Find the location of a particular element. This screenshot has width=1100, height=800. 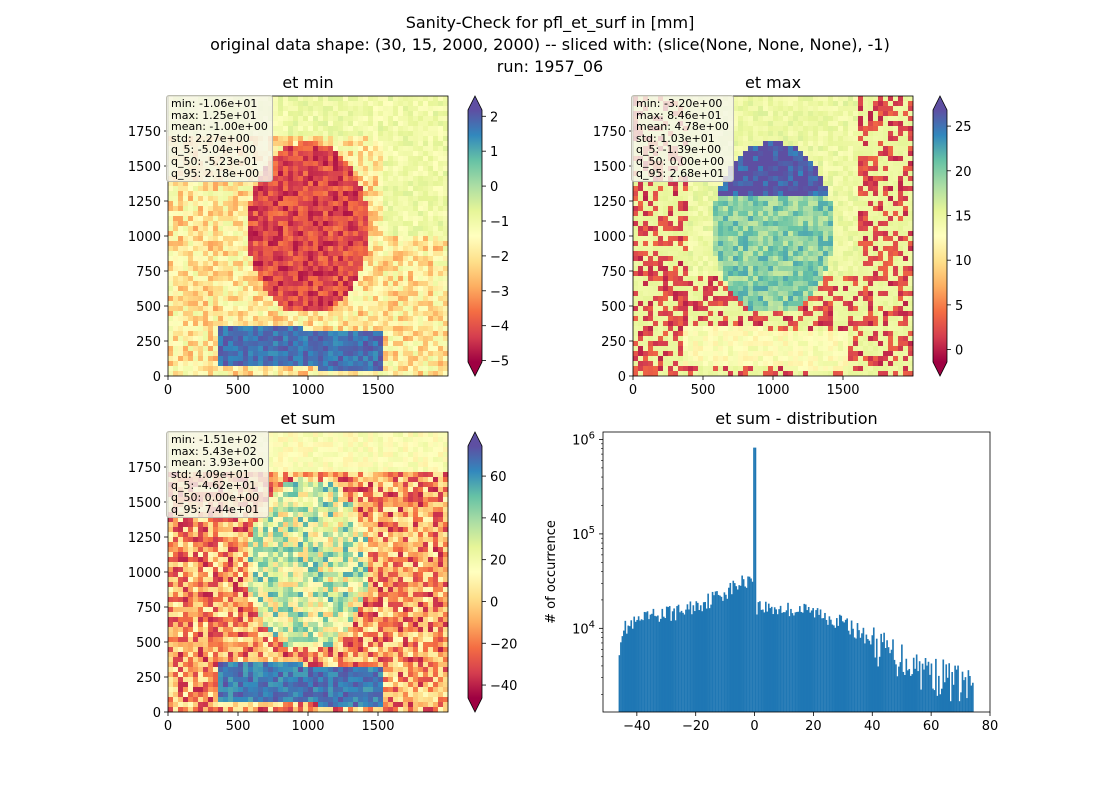

colorbar-tick-label: 1 is located at coordinates (494, 152).